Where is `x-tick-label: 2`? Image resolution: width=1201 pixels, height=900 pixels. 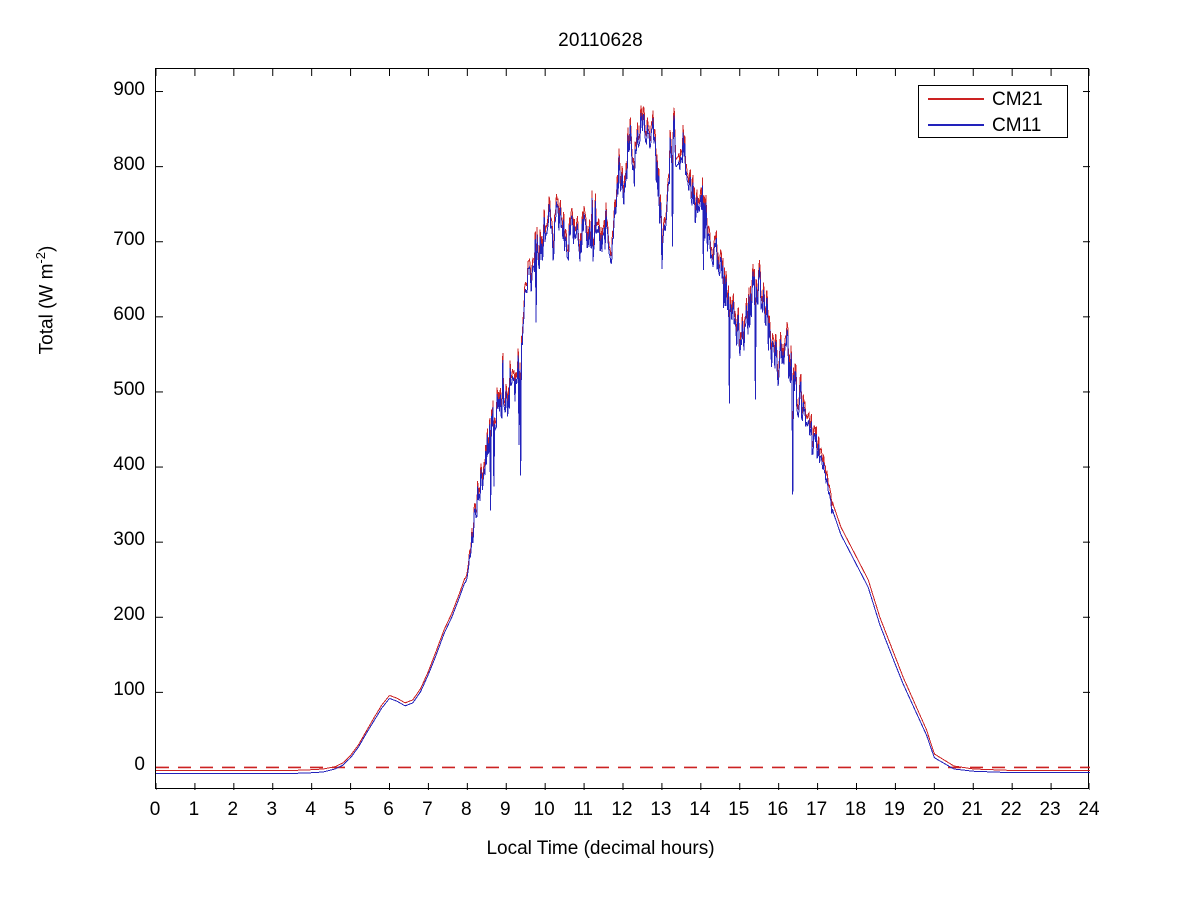 x-tick-label: 2 is located at coordinates (233, 809).